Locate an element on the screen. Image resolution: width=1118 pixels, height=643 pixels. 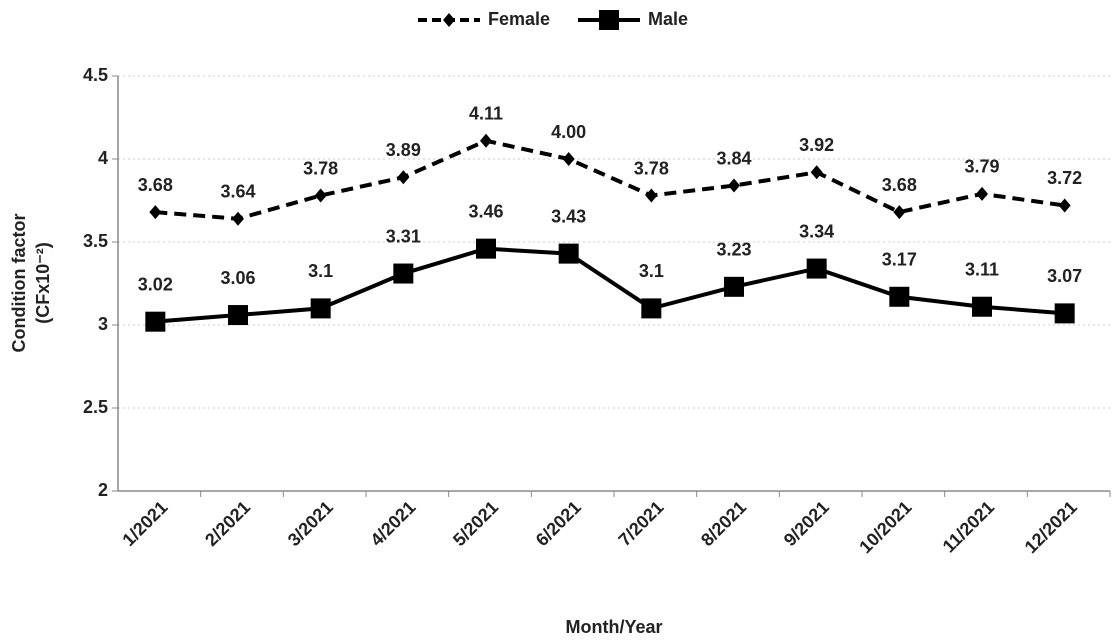
y-tick-label: 2 is located at coordinates (103, 490).